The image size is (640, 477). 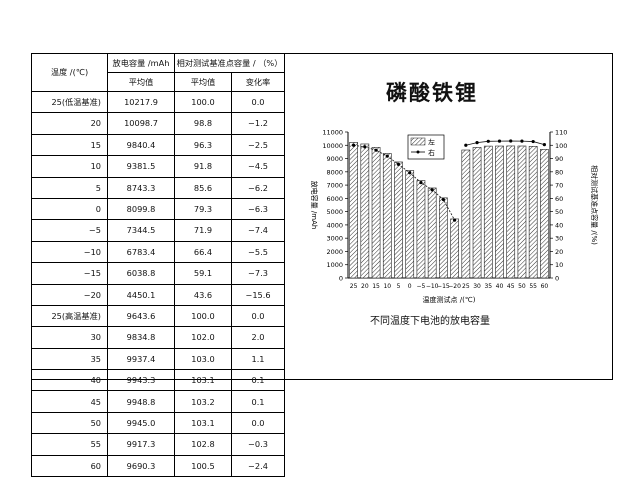 I want to click on cell-change: 0.0, so click(x=258, y=316).